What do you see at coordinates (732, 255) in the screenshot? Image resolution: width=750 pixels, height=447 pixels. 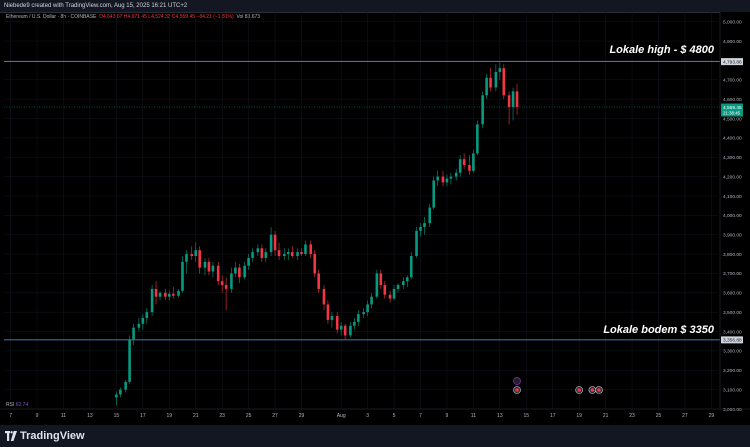 I see `price-tick-label: 3,800.00` at bounding box center [732, 255].